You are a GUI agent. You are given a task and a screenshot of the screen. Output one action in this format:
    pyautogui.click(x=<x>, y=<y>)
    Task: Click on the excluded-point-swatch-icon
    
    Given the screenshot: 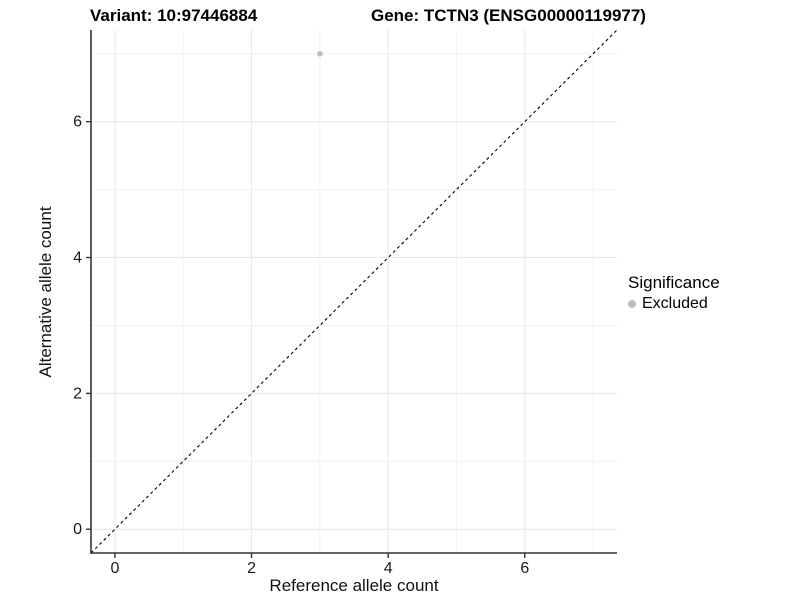 What is the action you would take?
    pyautogui.click(x=632, y=304)
    